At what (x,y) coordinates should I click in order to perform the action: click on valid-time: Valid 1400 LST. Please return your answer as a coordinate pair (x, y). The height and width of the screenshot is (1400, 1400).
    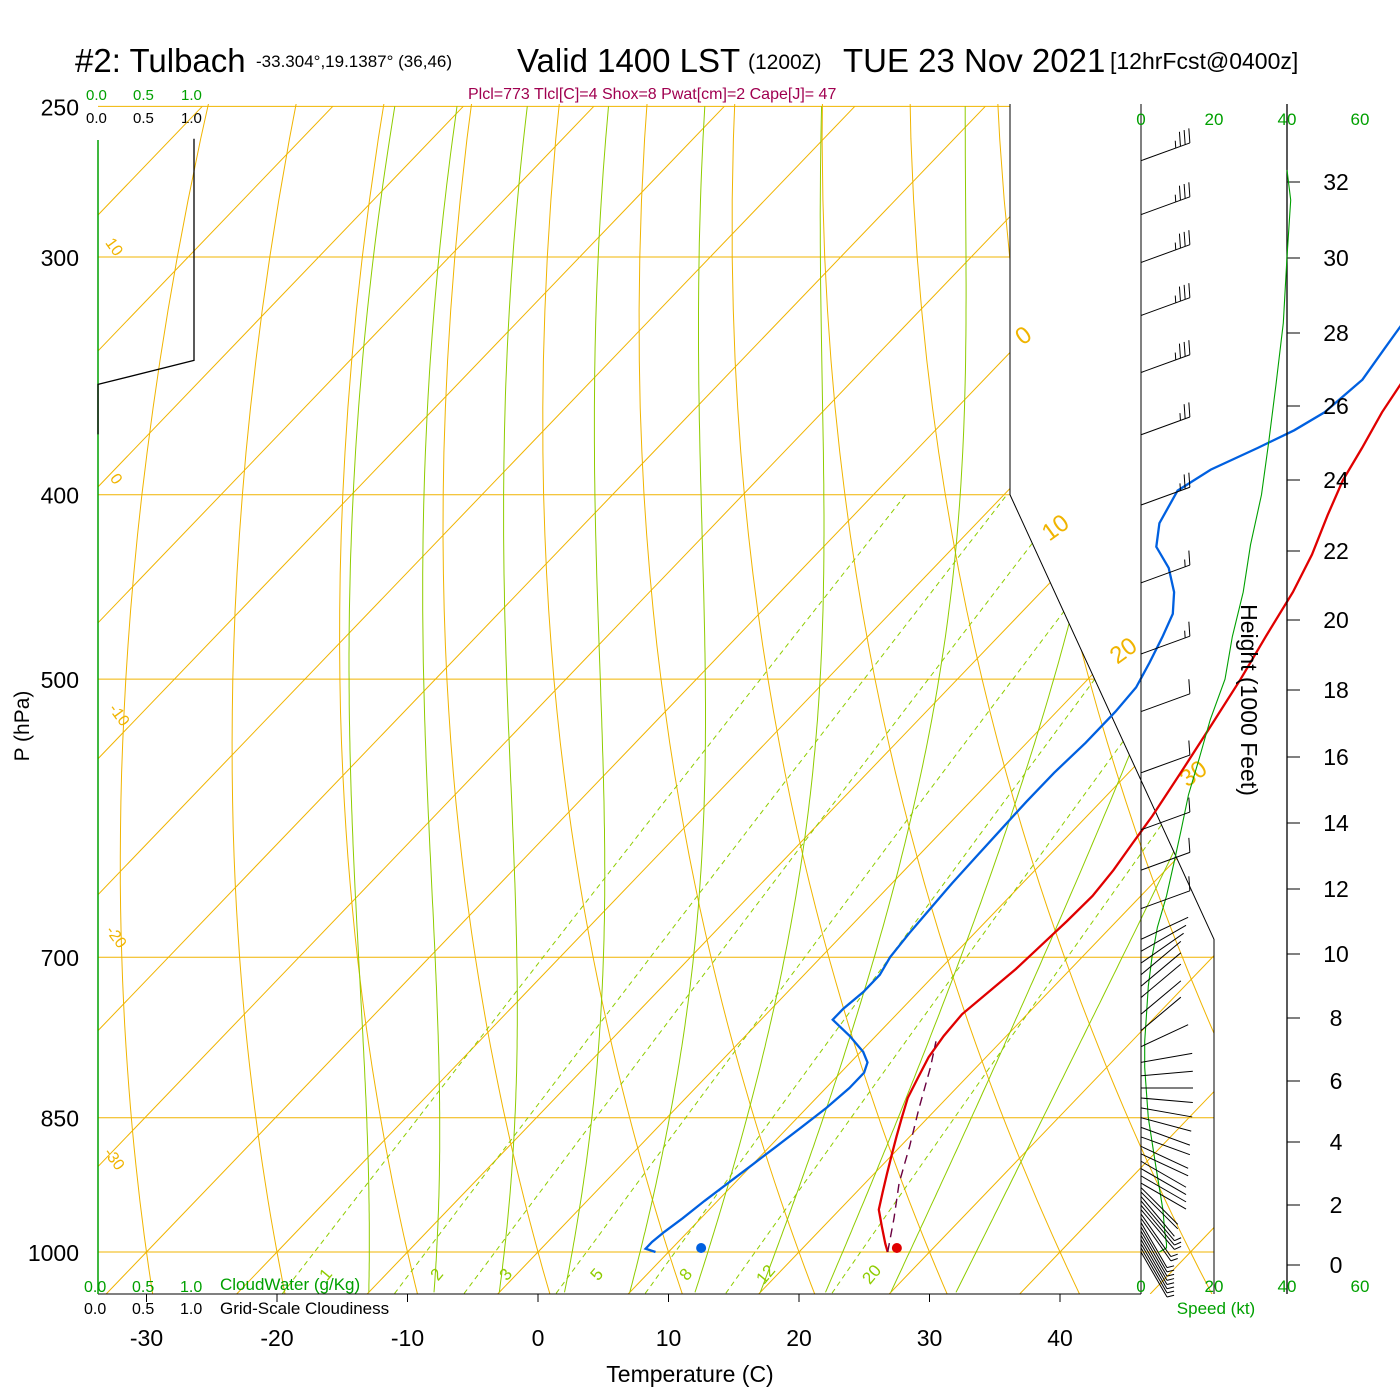
    Looking at the image, I should click on (628, 60).